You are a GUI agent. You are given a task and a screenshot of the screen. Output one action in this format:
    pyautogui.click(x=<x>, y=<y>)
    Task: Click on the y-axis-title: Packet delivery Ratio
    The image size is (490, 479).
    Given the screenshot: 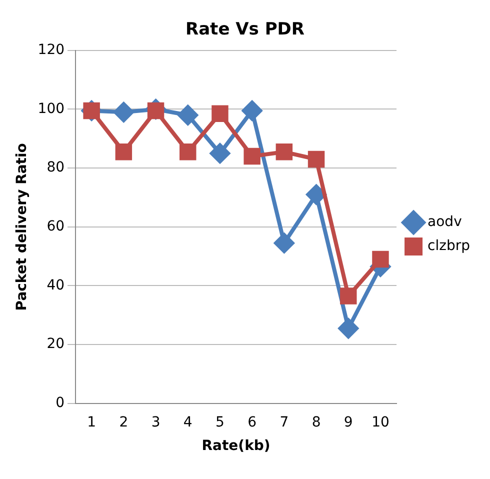 What is the action you would take?
    pyautogui.click(x=22, y=226)
    